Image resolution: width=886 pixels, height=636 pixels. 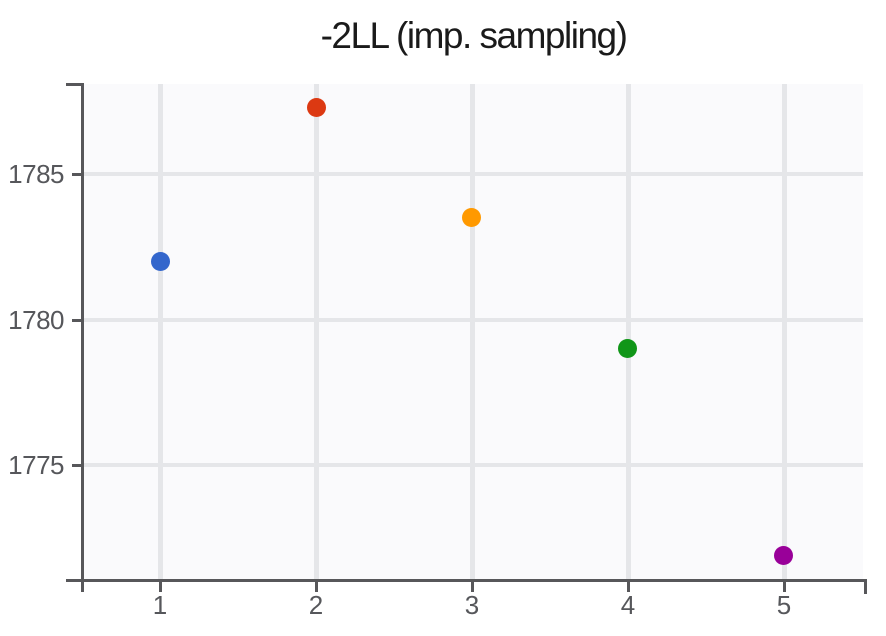 I want to click on x-tick-label: 3, so click(x=472, y=605).